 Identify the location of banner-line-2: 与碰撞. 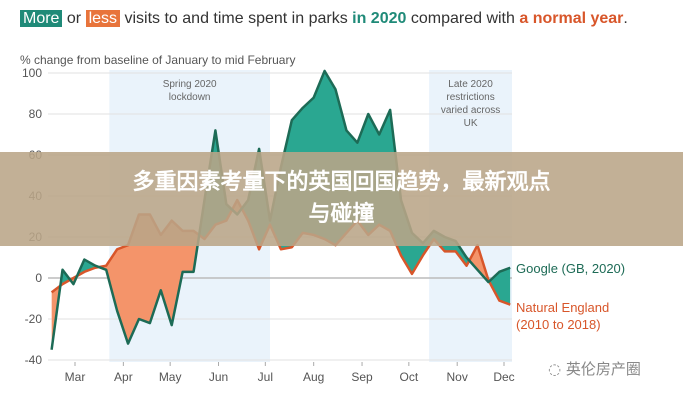
(341, 214).